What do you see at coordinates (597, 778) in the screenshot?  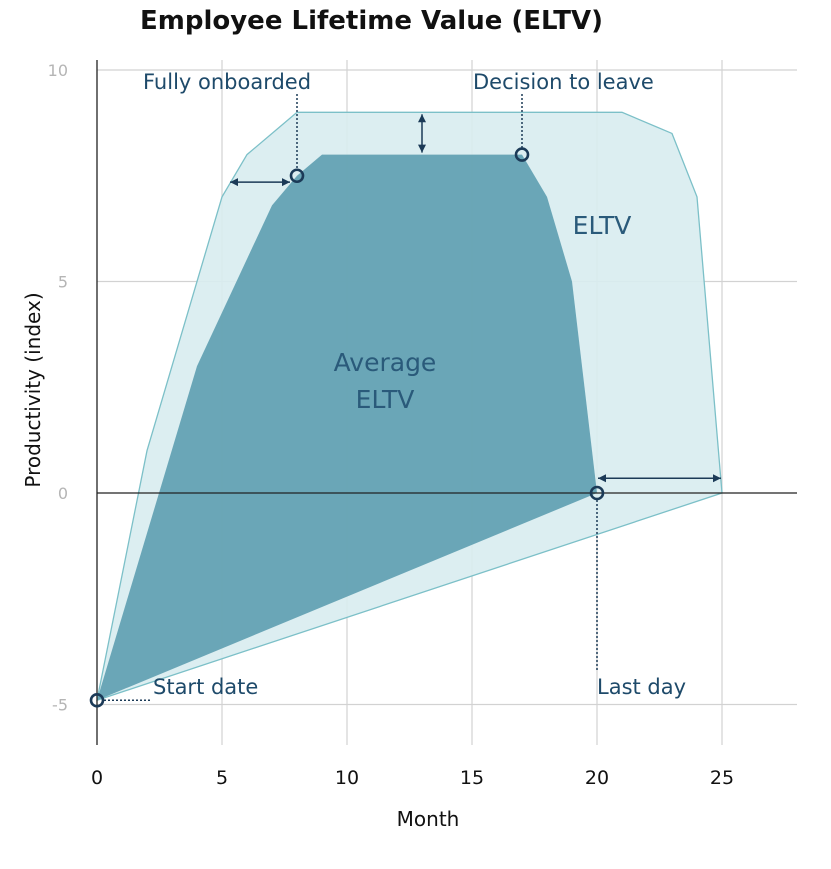 I see `x-tick-label-20: 20` at bounding box center [597, 778].